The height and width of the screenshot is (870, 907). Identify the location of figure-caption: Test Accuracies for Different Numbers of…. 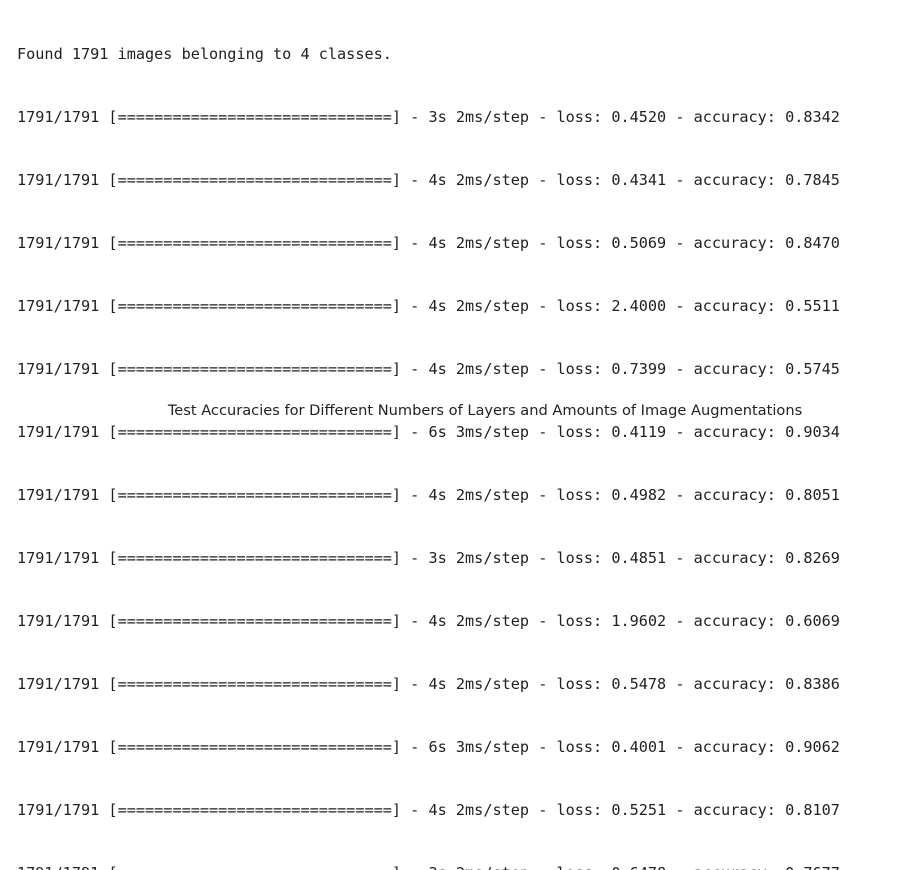
(485, 410).